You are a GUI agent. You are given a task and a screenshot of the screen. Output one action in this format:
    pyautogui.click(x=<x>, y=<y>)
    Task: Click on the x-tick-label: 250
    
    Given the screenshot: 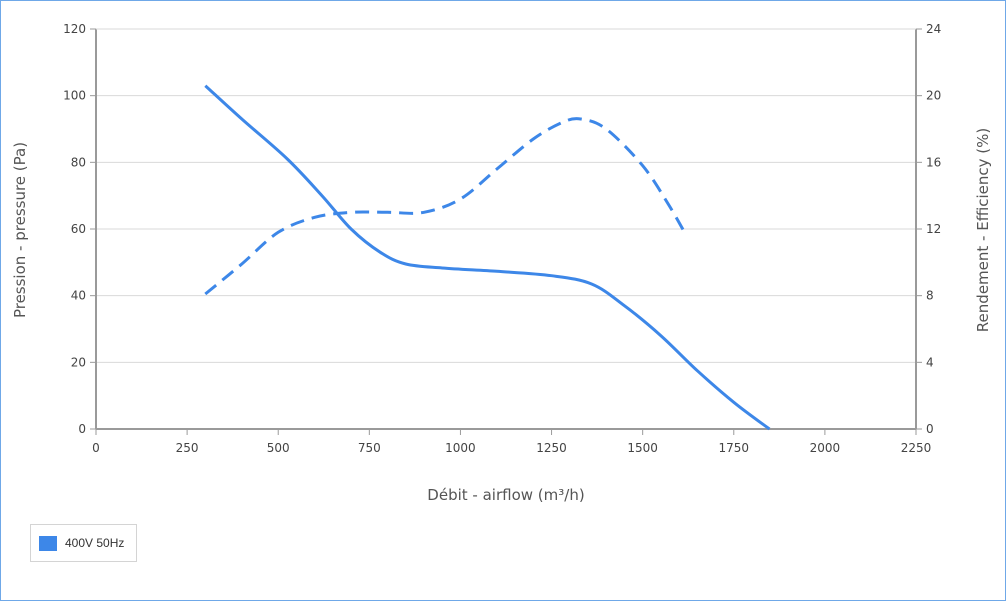 What is the action you would take?
    pyautogui.click(x=187, y=448)
    